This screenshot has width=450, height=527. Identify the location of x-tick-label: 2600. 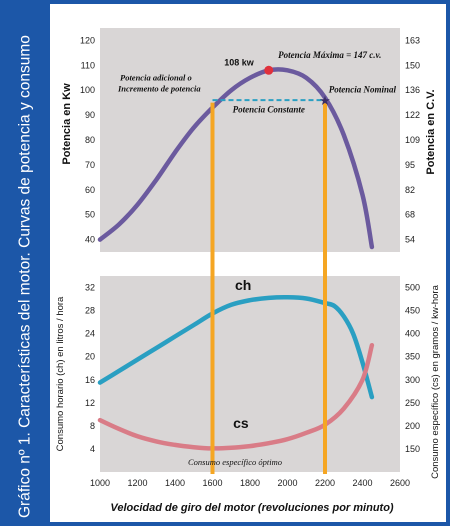
(400, 483).